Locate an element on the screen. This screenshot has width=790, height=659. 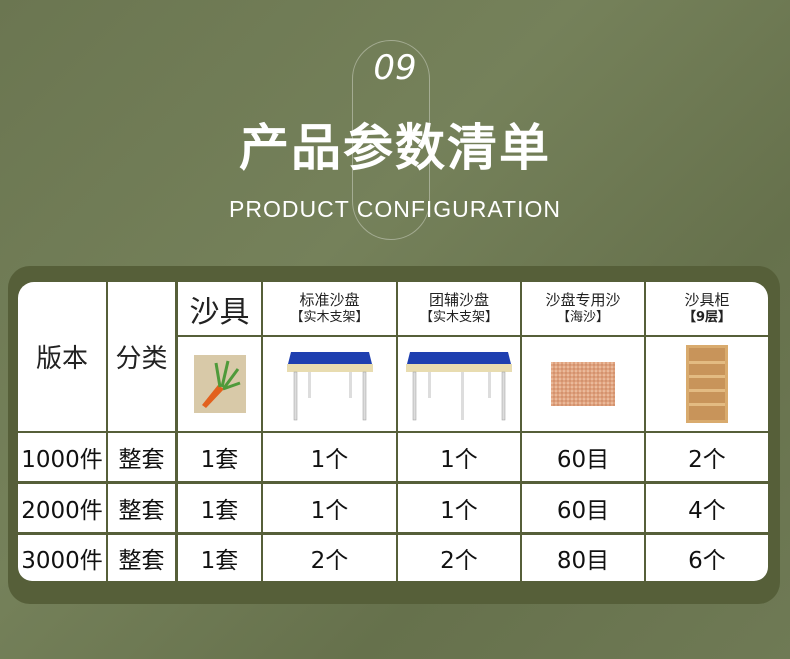
wooden-shelf-image is located at coordinates (707, 384).